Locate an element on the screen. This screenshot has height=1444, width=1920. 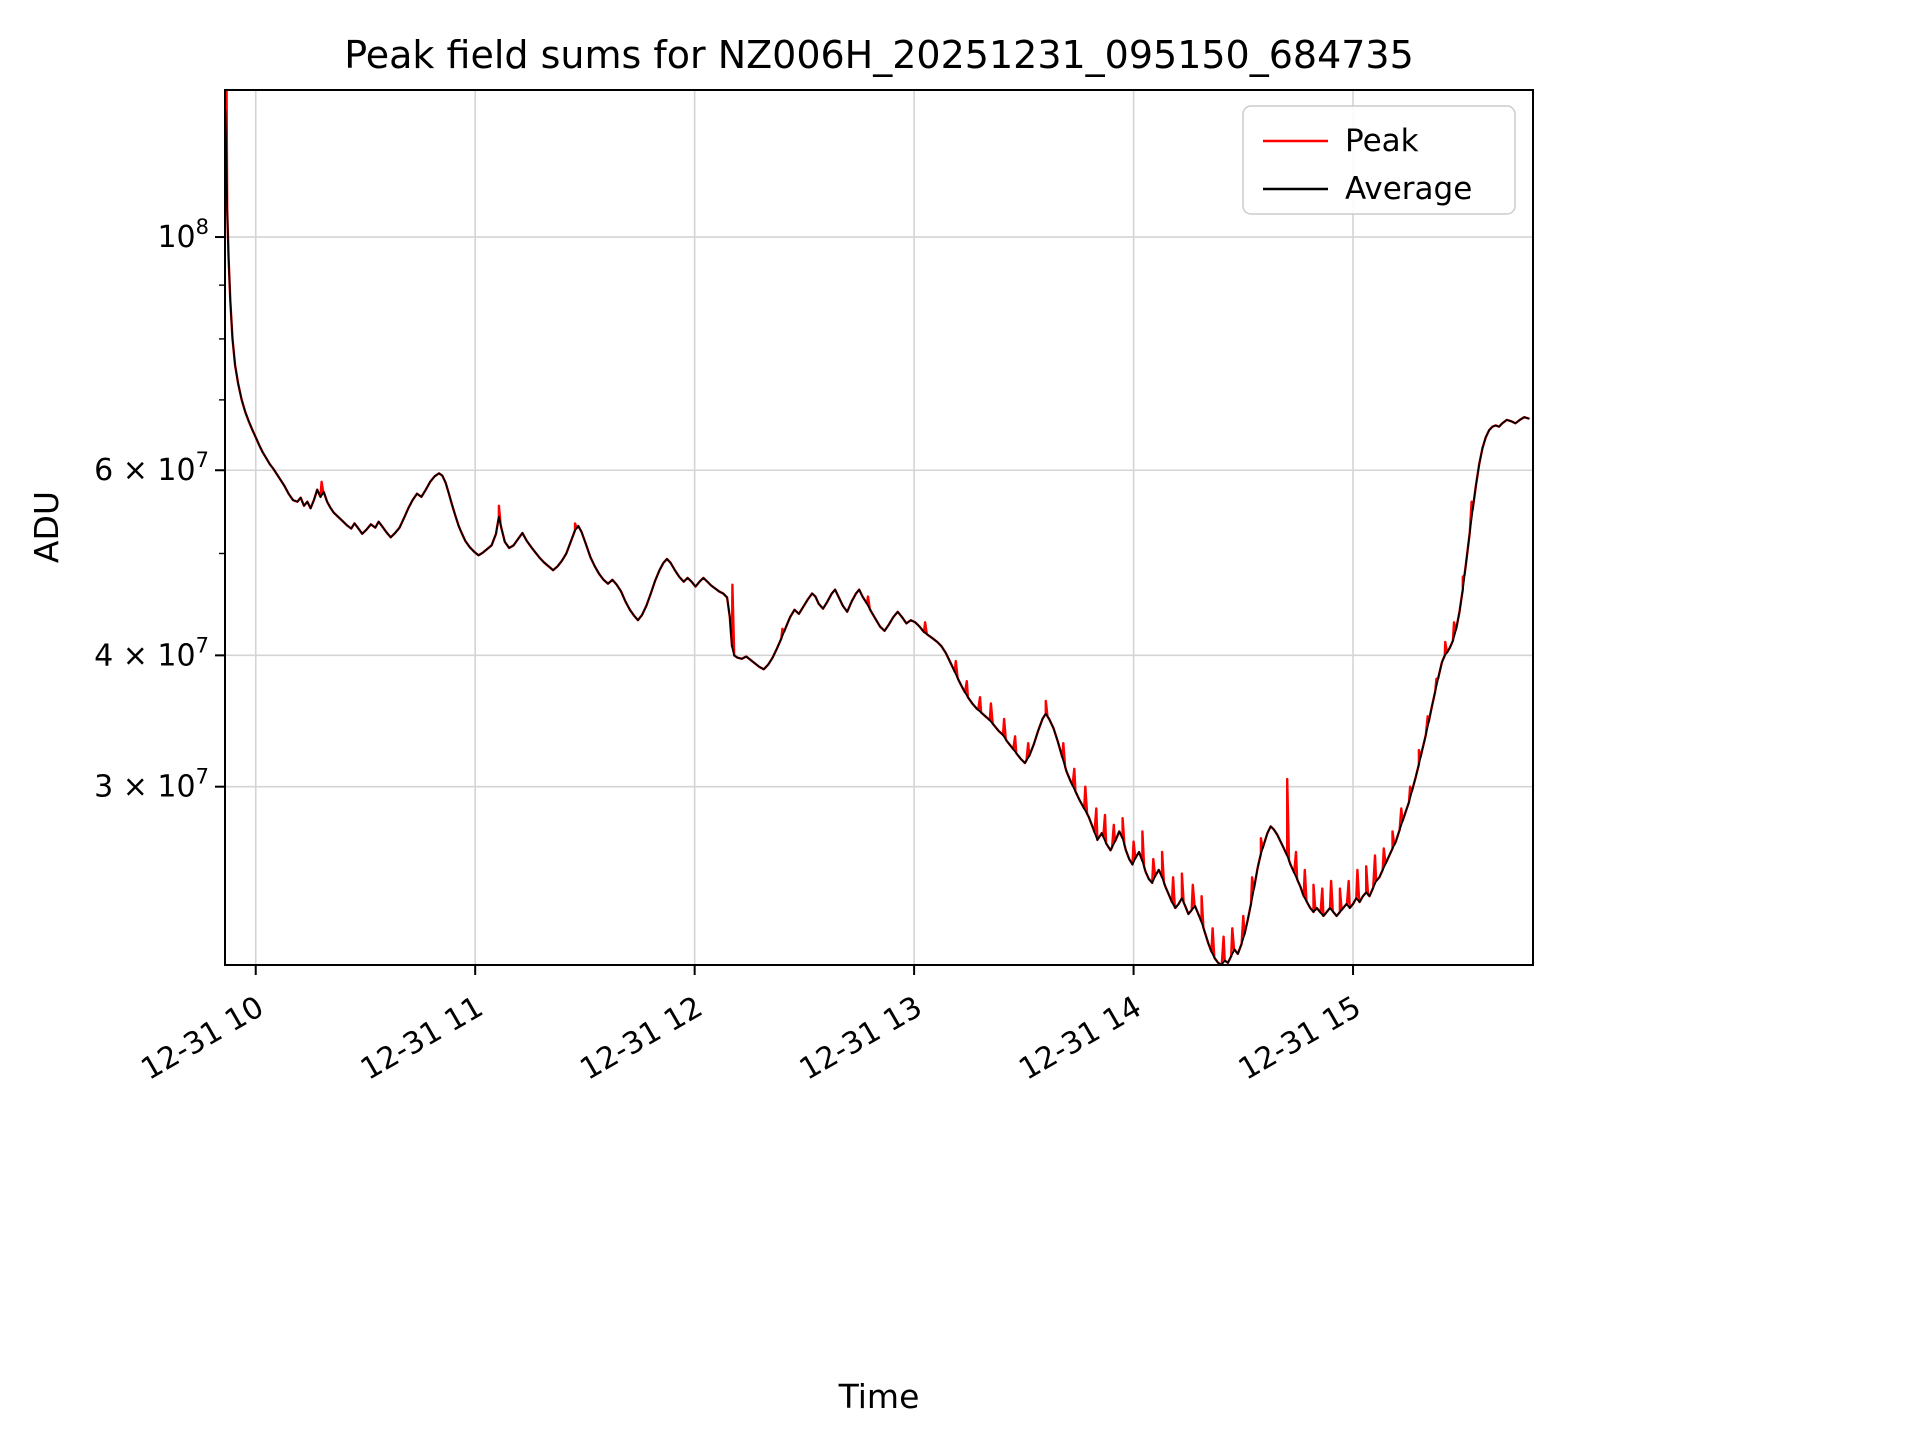
x-tick-label: 12-31 10 is located at coordinates (202, 1039).